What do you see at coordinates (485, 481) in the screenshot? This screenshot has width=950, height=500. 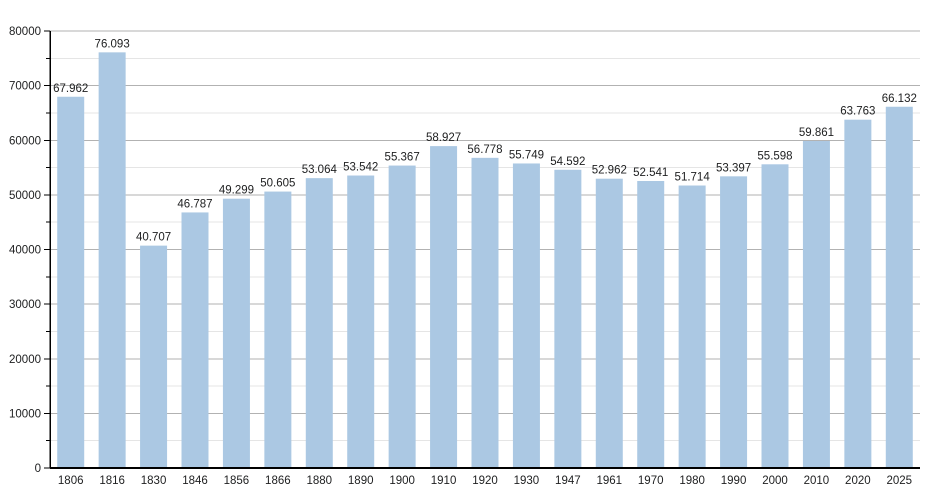 I see `x-tick-label: 1920` at bounding box center [485, 481].